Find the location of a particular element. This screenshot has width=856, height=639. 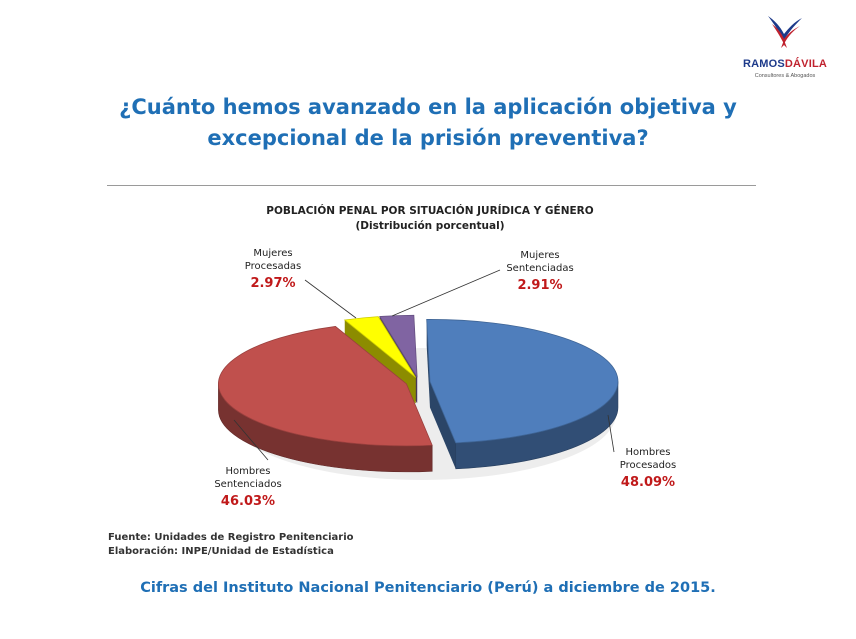

slice-label-line2-0: Procesados is located at coordinates (648, 465).